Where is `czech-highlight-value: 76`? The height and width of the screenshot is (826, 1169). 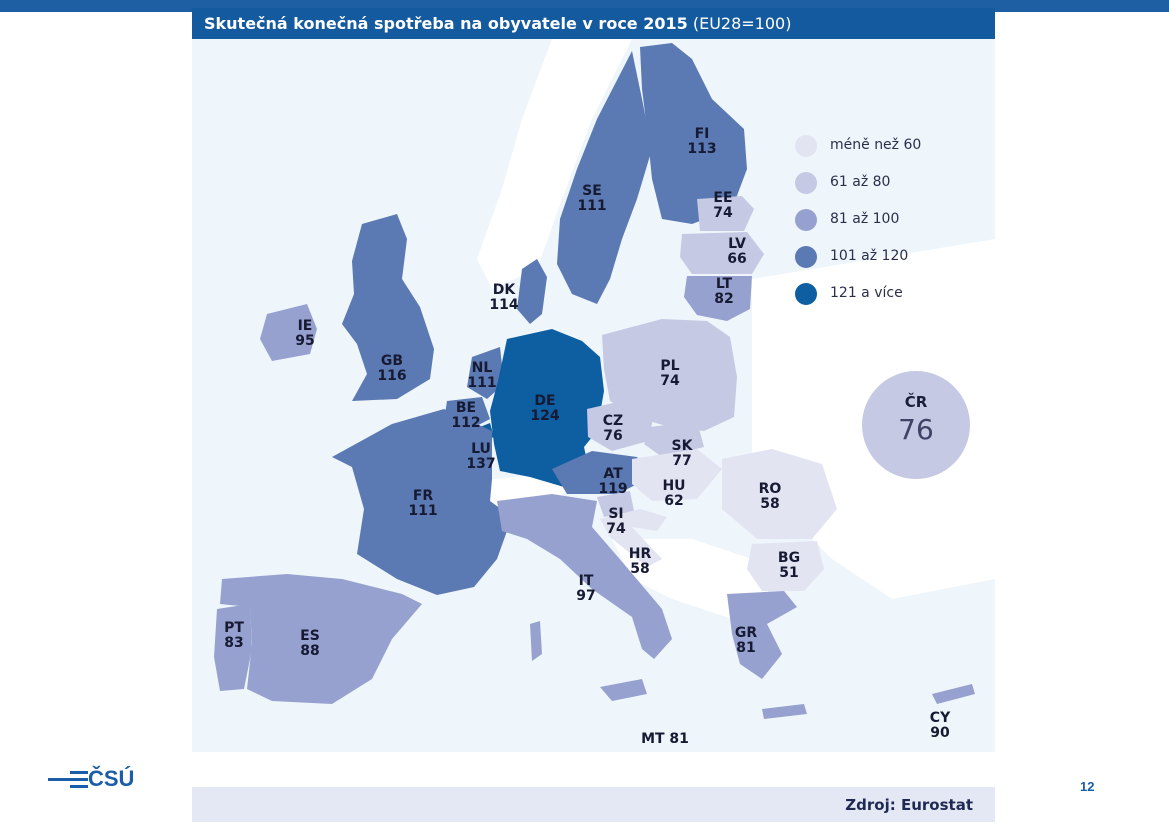
czech-highlight-value: 76 is located at coordinates (916, 429).